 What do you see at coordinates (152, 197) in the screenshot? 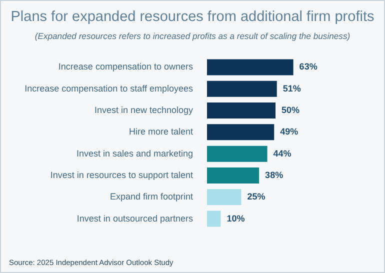
I see `y-tick-label: Expand firm footprint` at bounding box center [152, 197].